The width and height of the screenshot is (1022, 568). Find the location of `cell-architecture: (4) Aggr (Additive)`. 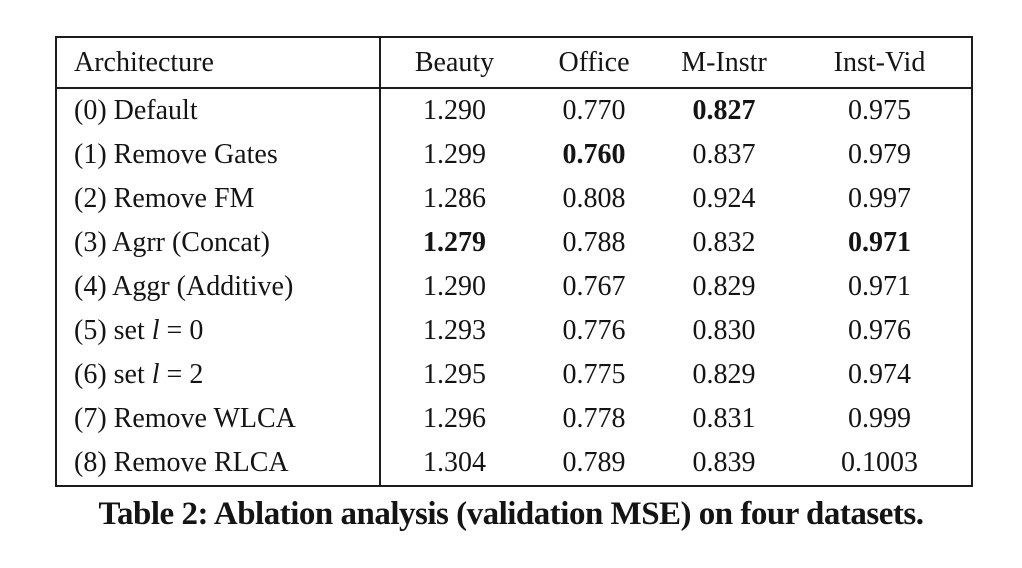

cell-architecture: (4) Aggr (Additive) is located at coordinates (218, 287).